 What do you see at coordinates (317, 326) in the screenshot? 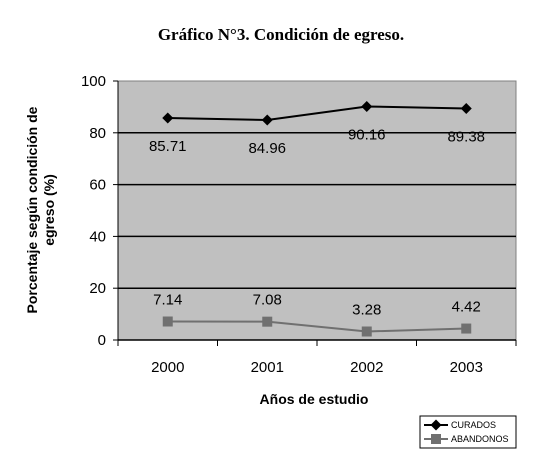
I see `series-line-abandonos` at bounding box center [317, 326].